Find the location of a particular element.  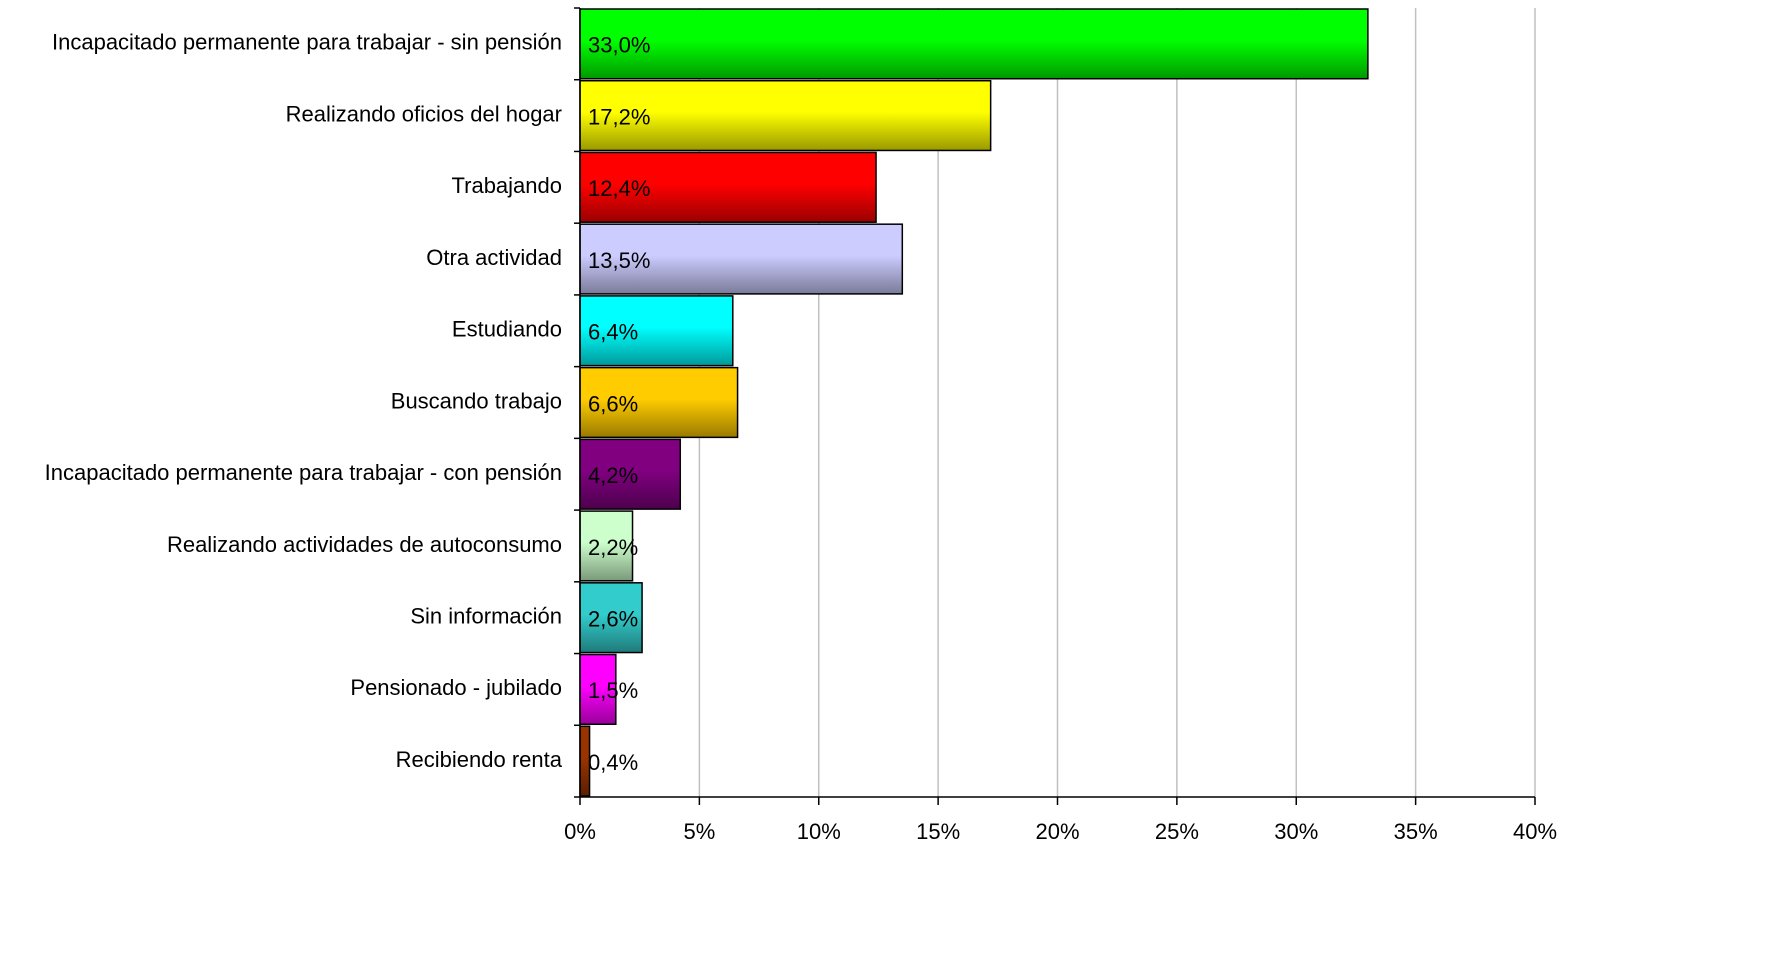

value-label: 6,6% is located at coordinates (613, 403).